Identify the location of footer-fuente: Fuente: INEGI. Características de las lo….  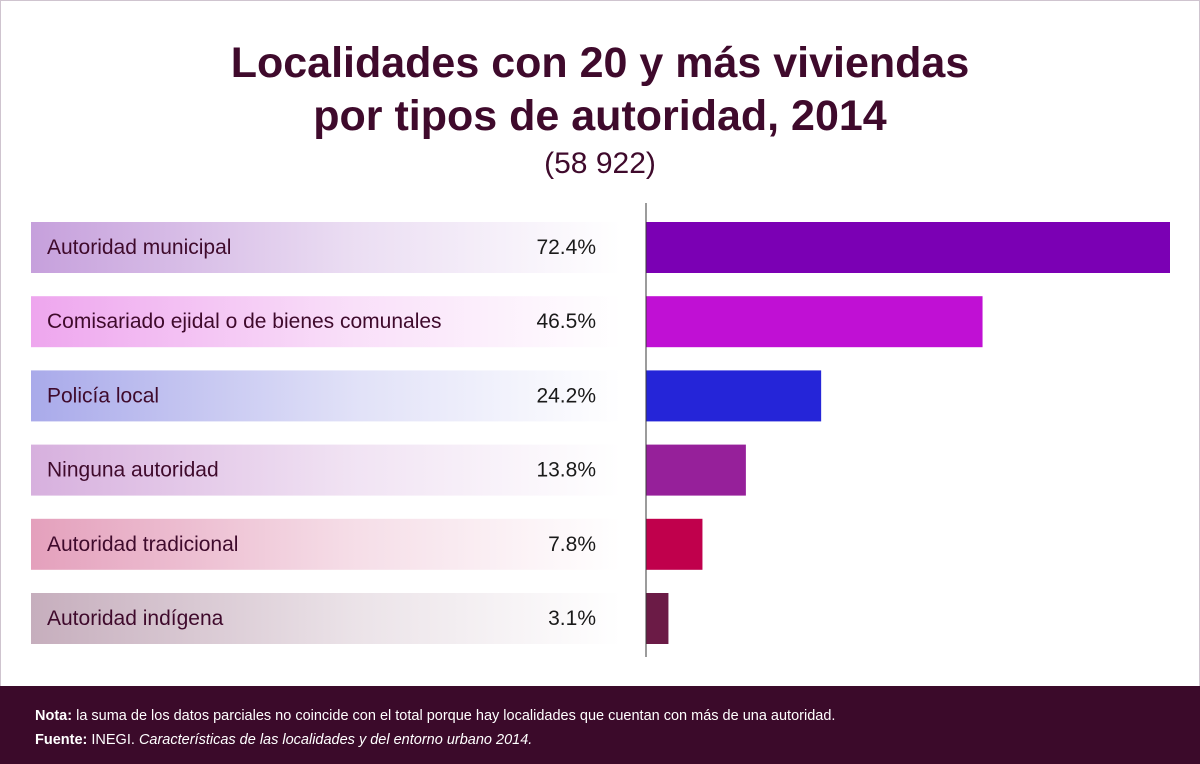
(283, 740).